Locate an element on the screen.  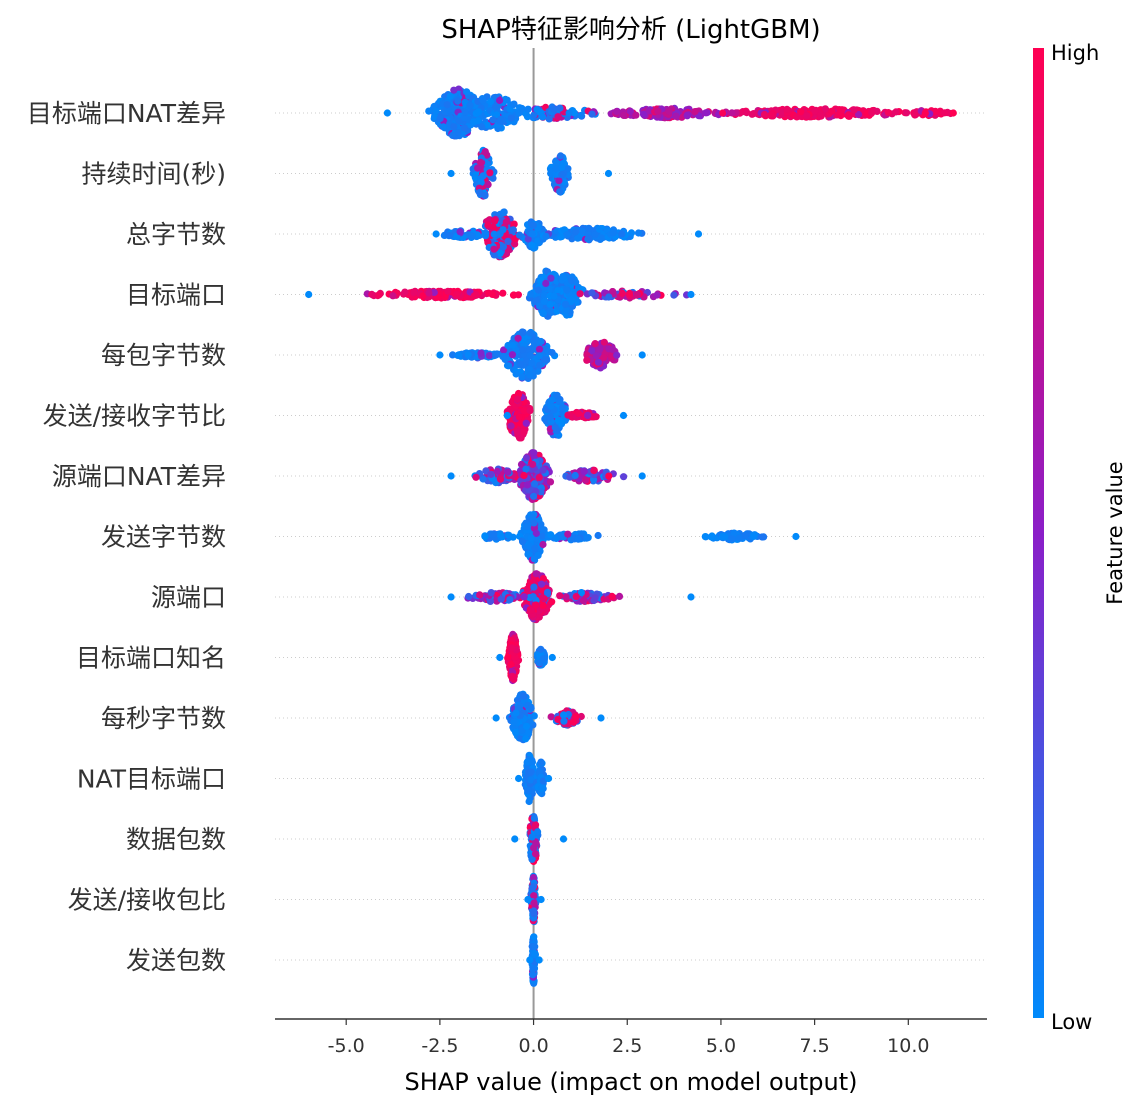
x-tick-label: 7.5 is located at coordinates (815, 1046).